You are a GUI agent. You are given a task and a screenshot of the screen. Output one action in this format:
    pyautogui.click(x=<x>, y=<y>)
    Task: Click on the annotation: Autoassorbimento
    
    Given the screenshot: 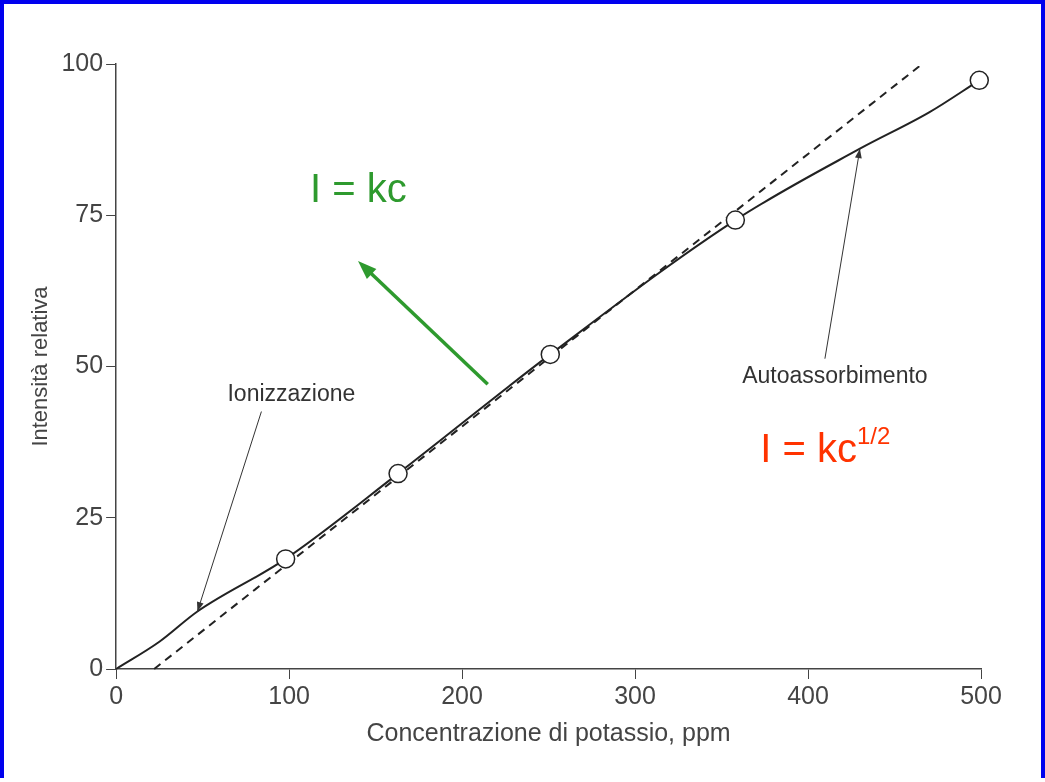 What is the action you would take?
    pyautogui.click(x=835, y=375)
    